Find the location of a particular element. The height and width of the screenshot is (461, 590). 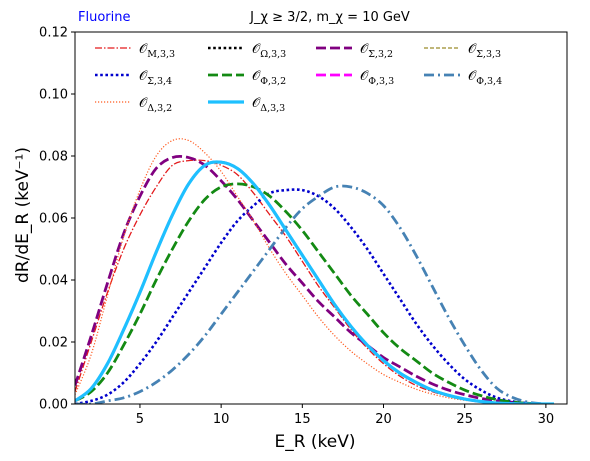

legend-label: 𝒪Σ,3,4 is located at coordinates (155, 78).